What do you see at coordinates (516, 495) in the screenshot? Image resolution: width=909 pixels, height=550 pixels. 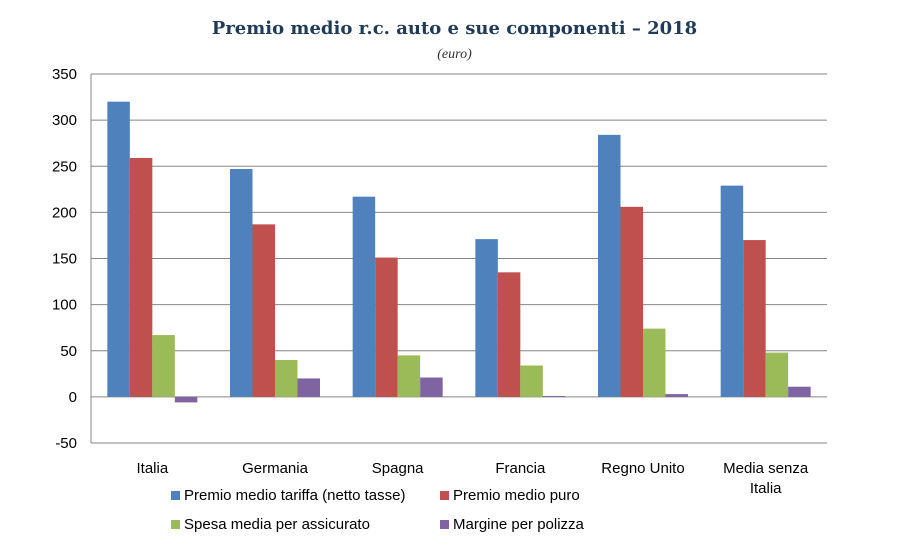 I see `legend-label: Premio medio puro` at bounding box center [516, 495].